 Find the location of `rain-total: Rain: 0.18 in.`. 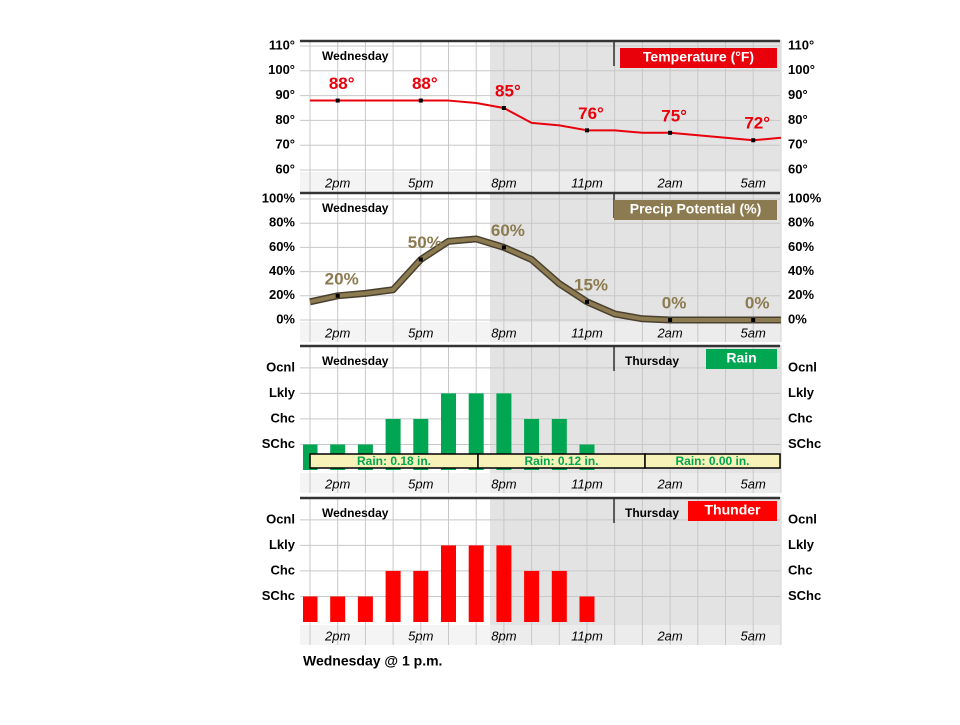

rain-total: Rain: 0.18 in. is located at coordinates (394, 461).